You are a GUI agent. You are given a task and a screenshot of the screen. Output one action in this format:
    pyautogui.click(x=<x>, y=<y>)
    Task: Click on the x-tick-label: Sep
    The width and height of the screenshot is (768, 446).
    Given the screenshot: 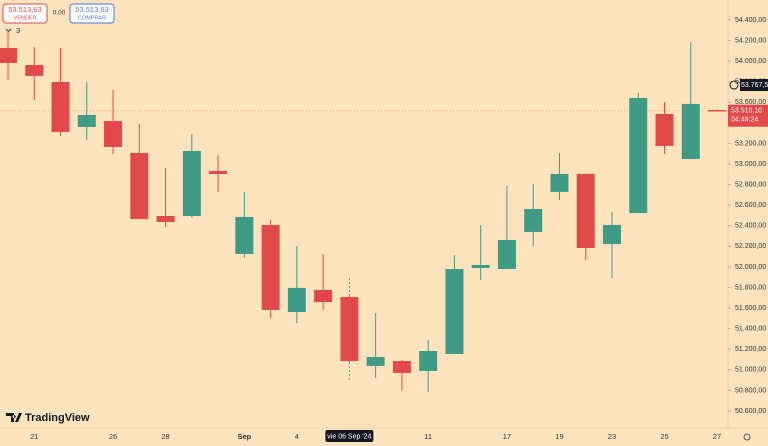 What is the action you would take?
    pyautogui.click(x=244, y=436)
    